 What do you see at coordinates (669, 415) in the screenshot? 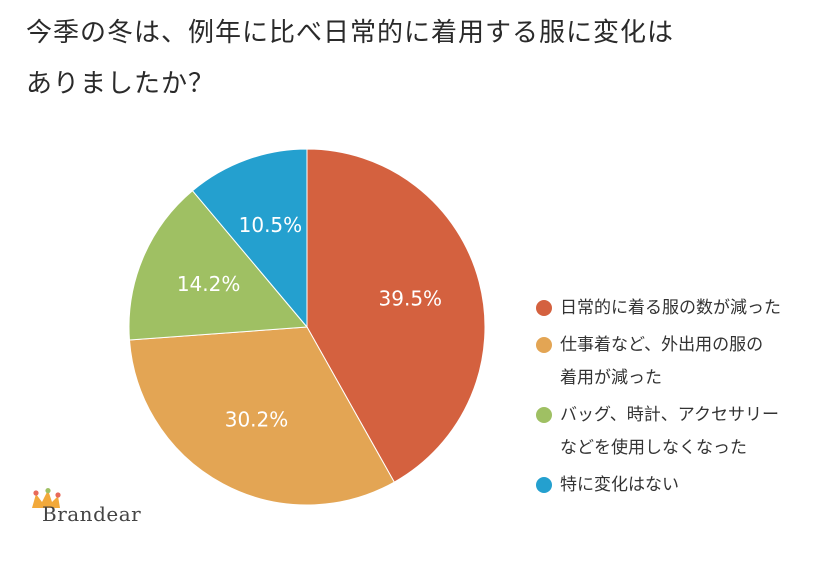
I see `legend-label: バッグ、時計、アクセサリー` at bounding box center [669, 415].